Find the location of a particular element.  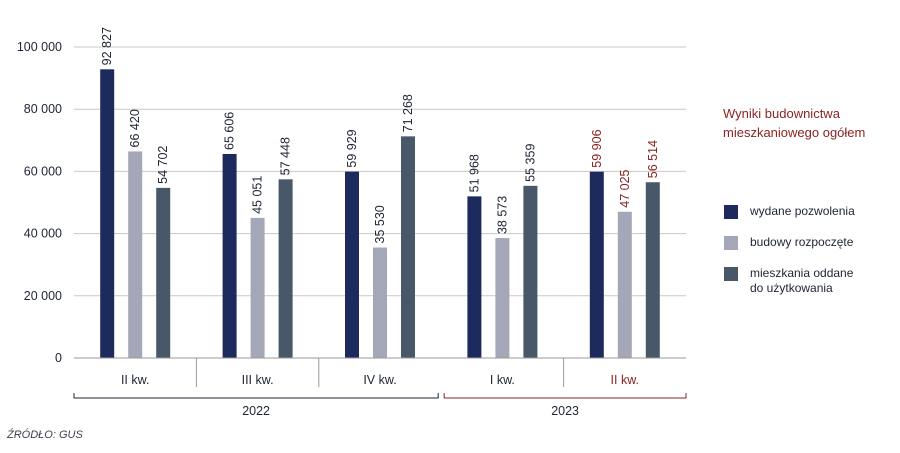

year-label: 2022 is located at coordinates (256, 411).